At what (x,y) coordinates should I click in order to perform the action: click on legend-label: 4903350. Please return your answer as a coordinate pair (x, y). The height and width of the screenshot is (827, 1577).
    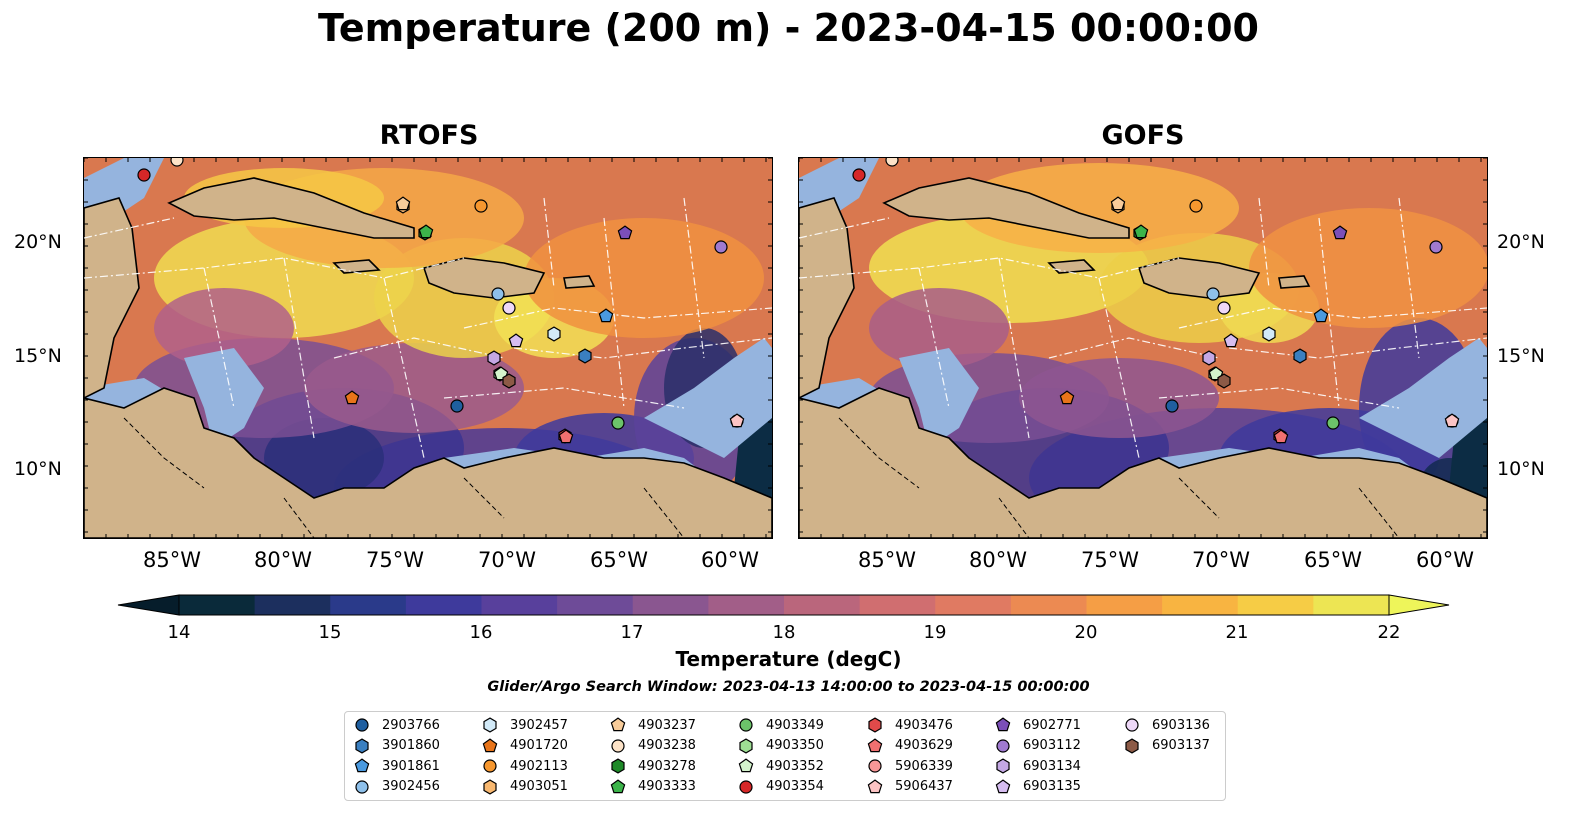
    Looking at the image, I should click on (795, 745).